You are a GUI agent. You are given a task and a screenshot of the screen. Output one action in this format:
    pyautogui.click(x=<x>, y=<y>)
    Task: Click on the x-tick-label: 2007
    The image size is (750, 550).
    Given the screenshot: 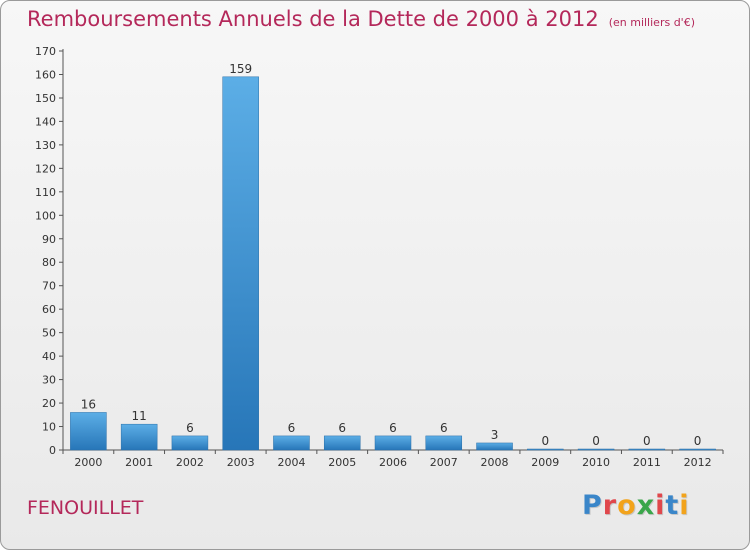 What is the action you would take?
    pyautogui.click(x=444, y=462)
    